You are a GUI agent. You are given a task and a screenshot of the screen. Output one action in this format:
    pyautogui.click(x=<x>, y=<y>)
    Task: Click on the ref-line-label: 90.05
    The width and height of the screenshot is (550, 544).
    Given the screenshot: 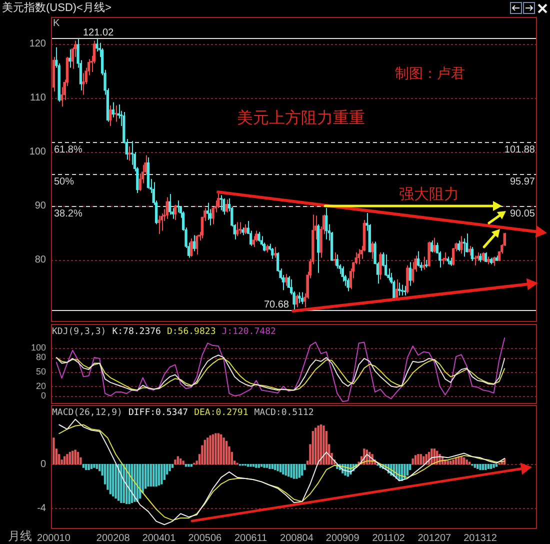 What is the action you would take?
    pyautogui.click(x=523, y=214)
    